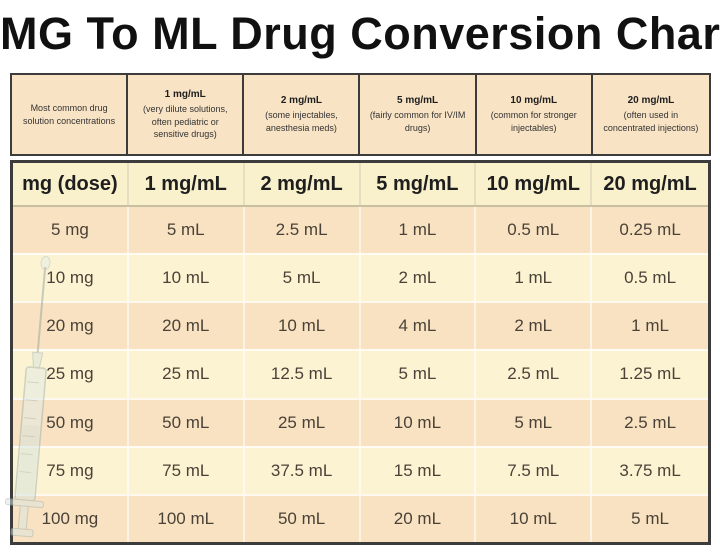 The height and width of the screenshot is (556, 720). I want to click on table-row: 50 mg 50 mL 25 mL 10 mL 5 mL 2.5 mL, so click(360, 421).